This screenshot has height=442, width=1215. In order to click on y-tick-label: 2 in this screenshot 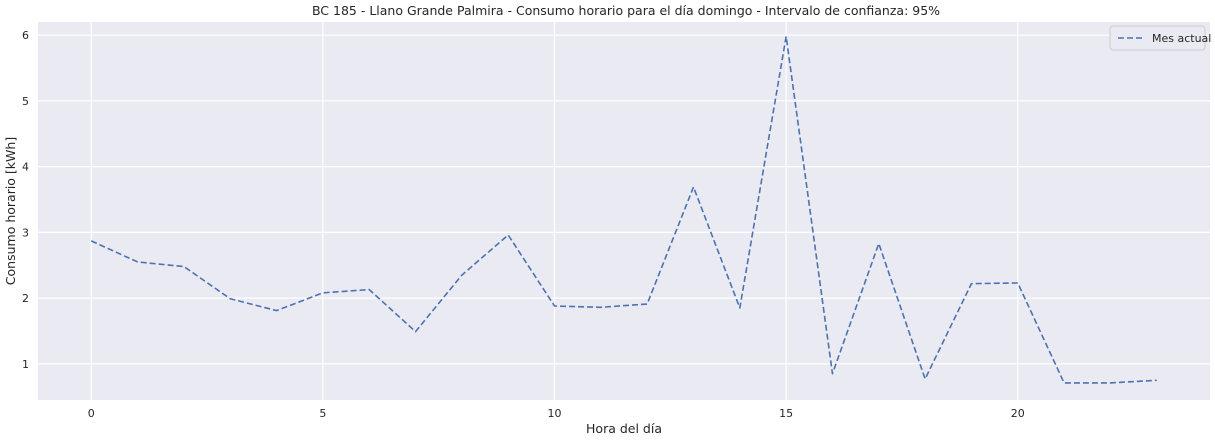, I will do `click(25, 298)`.